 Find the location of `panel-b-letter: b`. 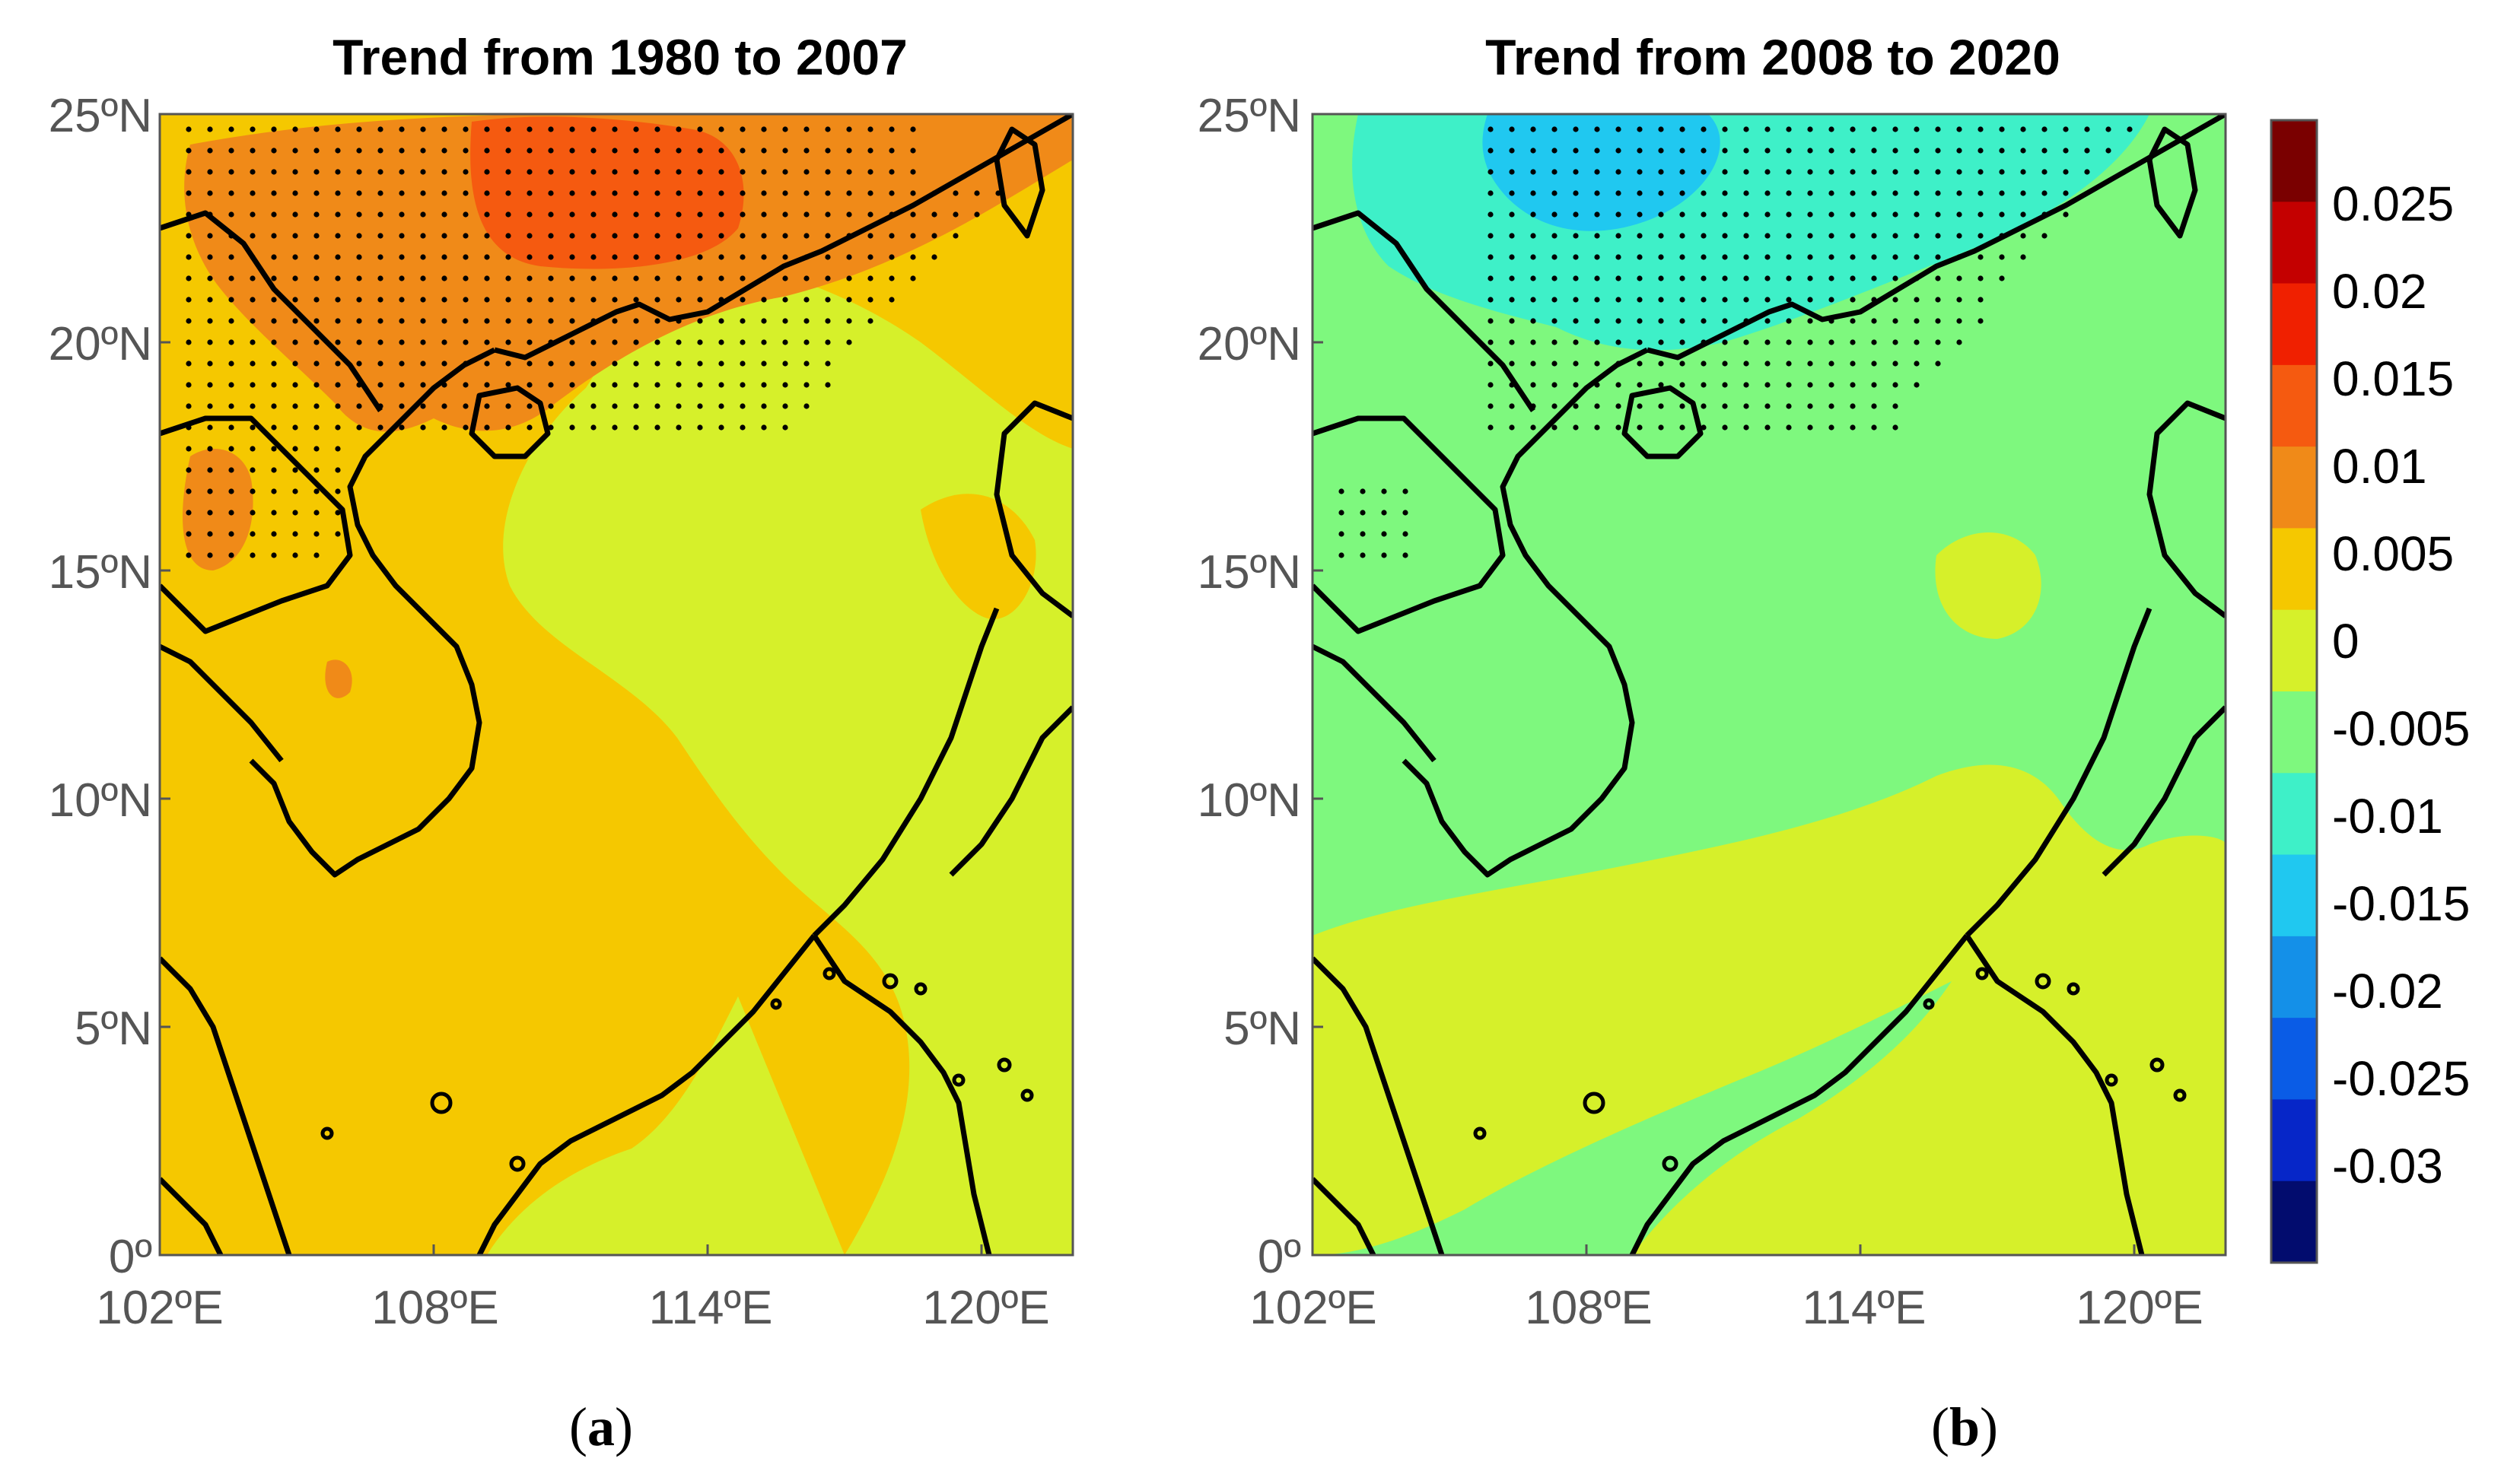

panel-b-letter: b is located at coordinates (1965, 1427).